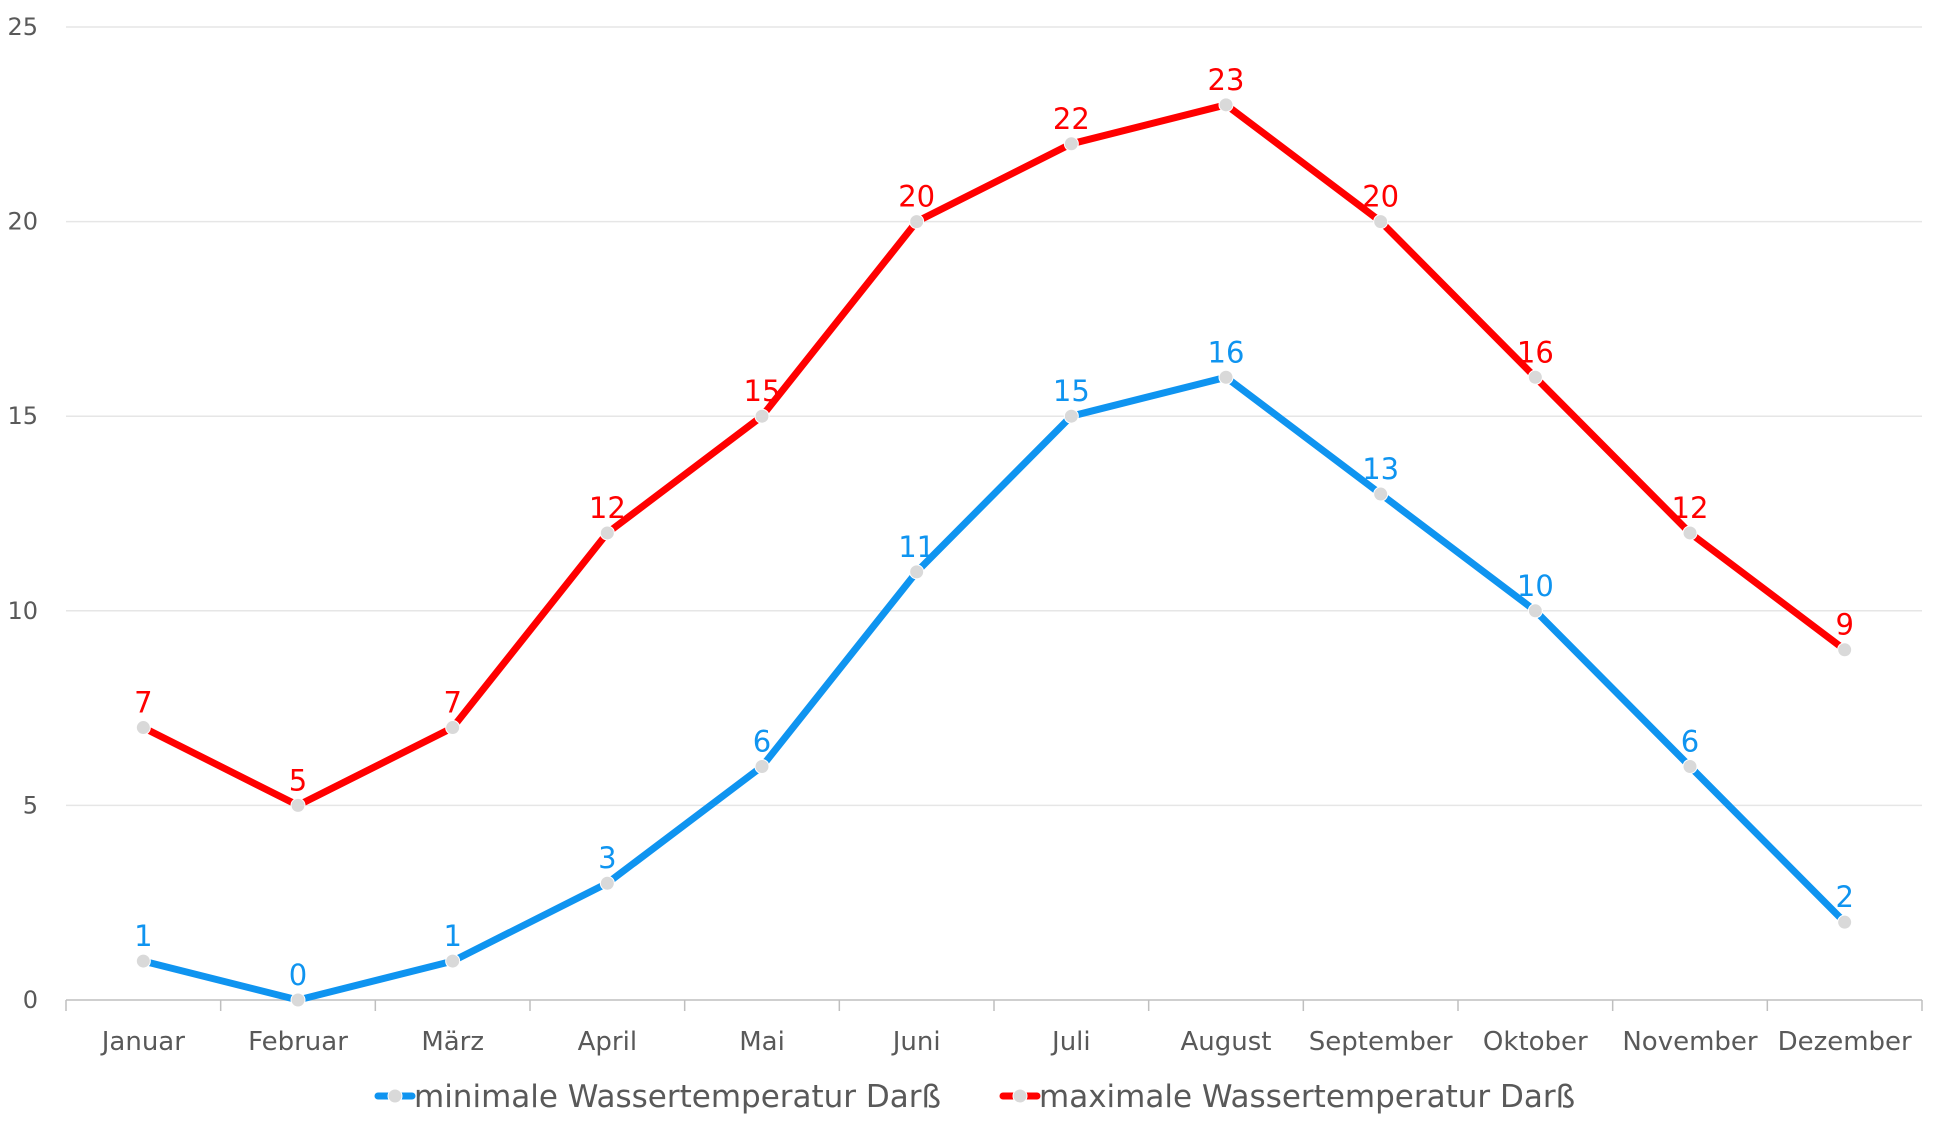 Image resolution: width=1942 pixels, height=1131 pixels. Describe the element at coordinates (916, 1042) in the screenshot. I see `x-tick-label: Juni` at that location.